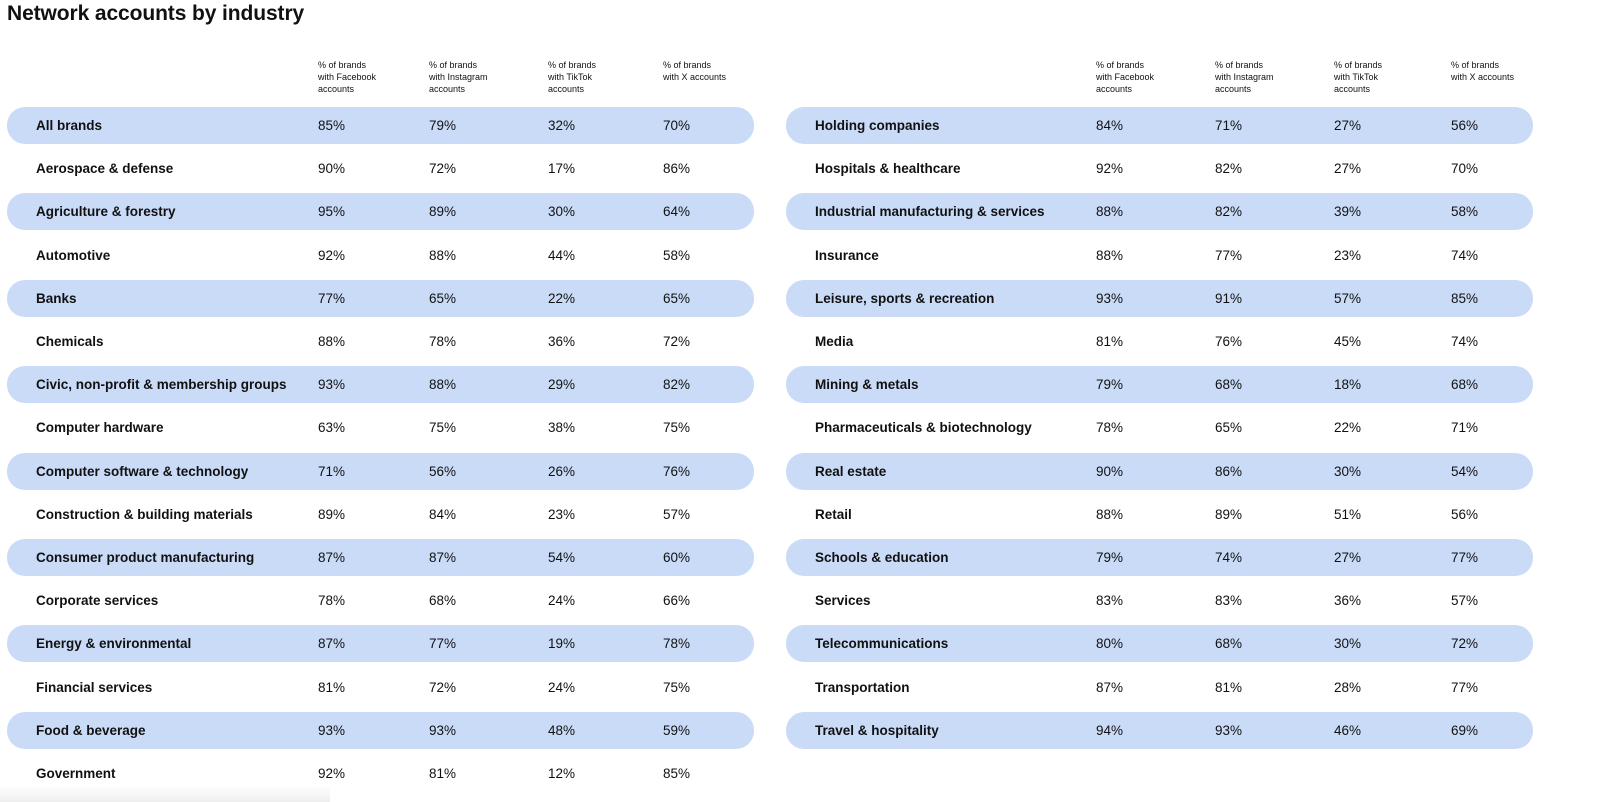 This screenshot has width=1600, height=802. I want to click on industry-name: Chemicals, so click(70, 341).